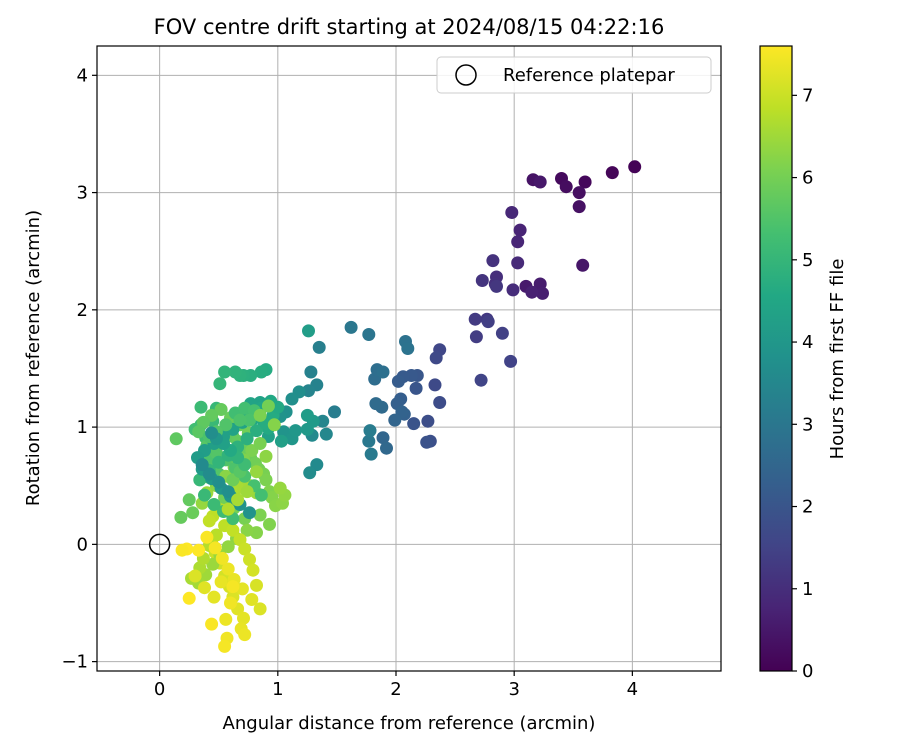 Image resolution: width=900 pixels, height=750 pixels. What do you see at coordinates (807, 342) in the screenshot?
I see `colorbar-tick-label: 4` at bounding box center [807, 342].